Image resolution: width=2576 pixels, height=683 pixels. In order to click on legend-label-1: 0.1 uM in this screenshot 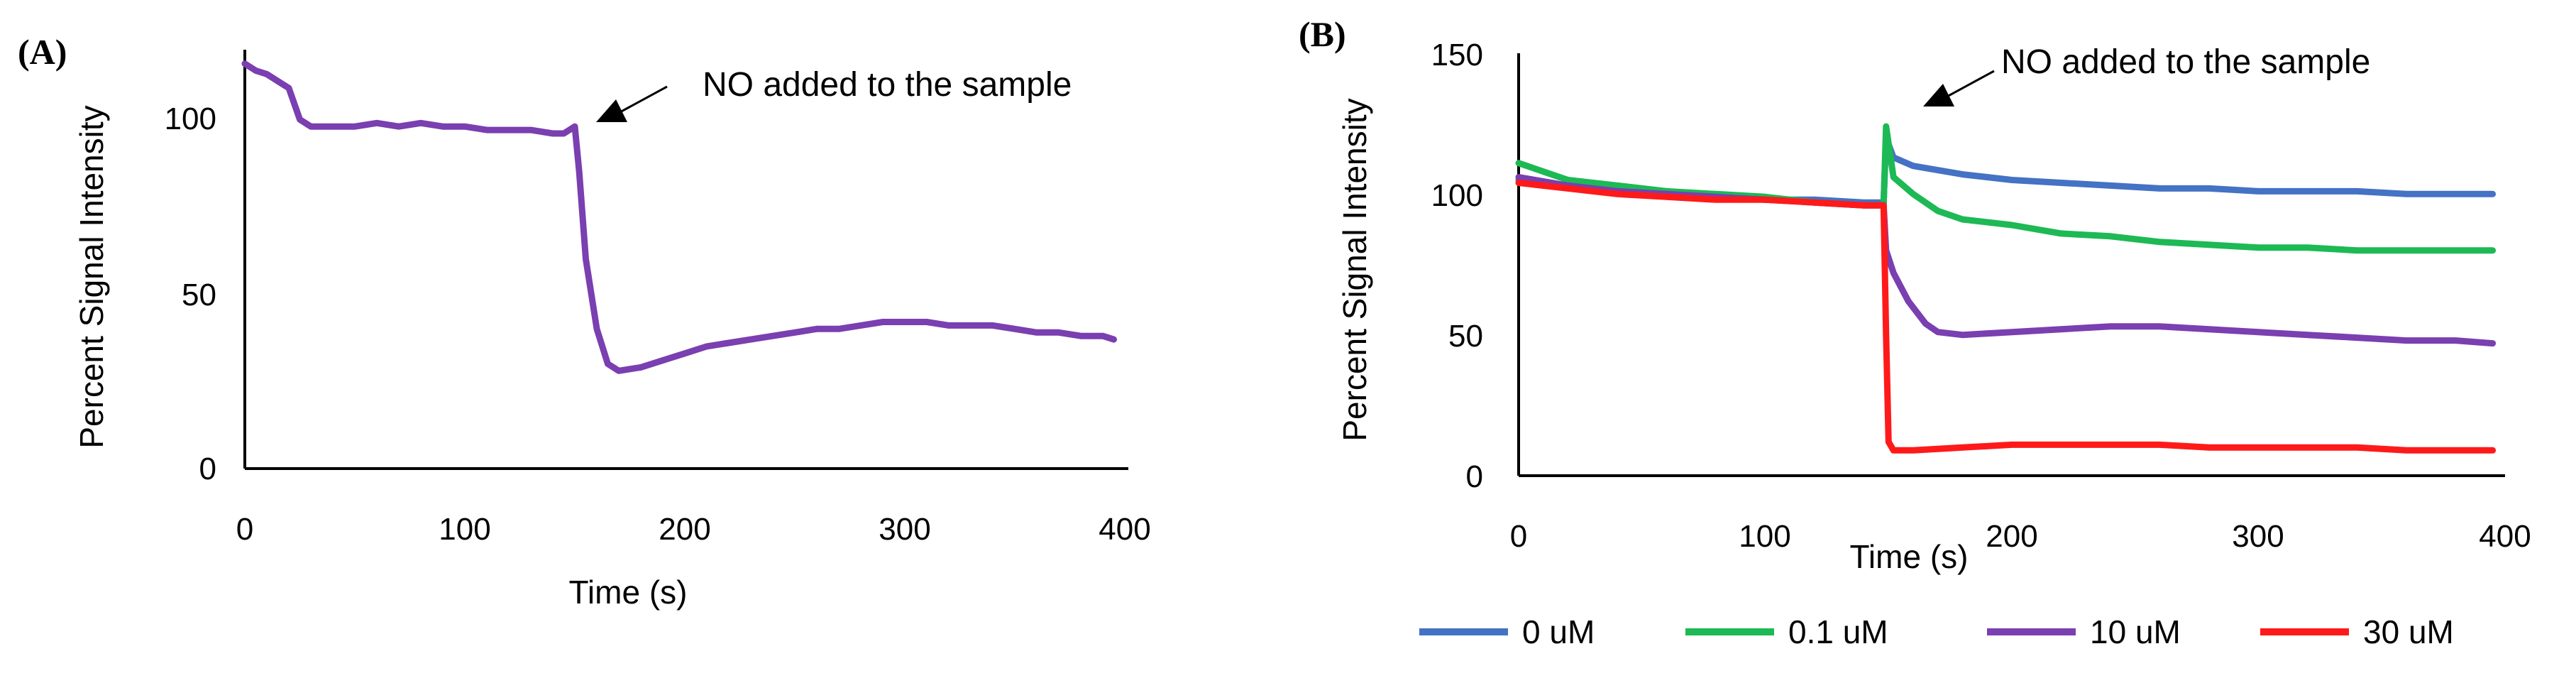, I will do `click(1838, 631)`.